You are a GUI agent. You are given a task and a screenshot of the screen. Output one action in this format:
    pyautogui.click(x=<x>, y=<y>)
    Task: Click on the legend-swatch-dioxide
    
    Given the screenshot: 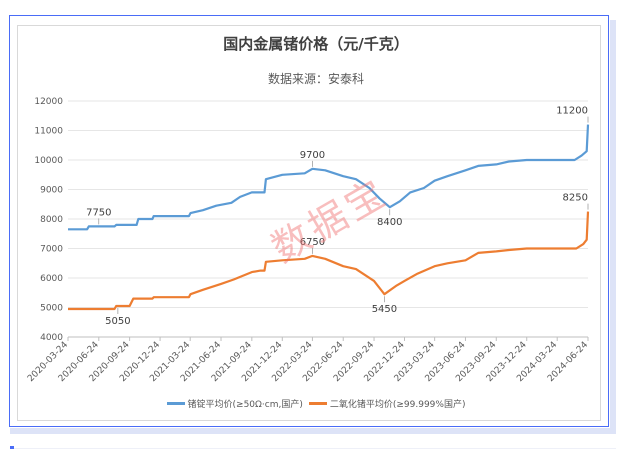 What is the action you would take?
    pyautogui.click(x=317, y=403)
    